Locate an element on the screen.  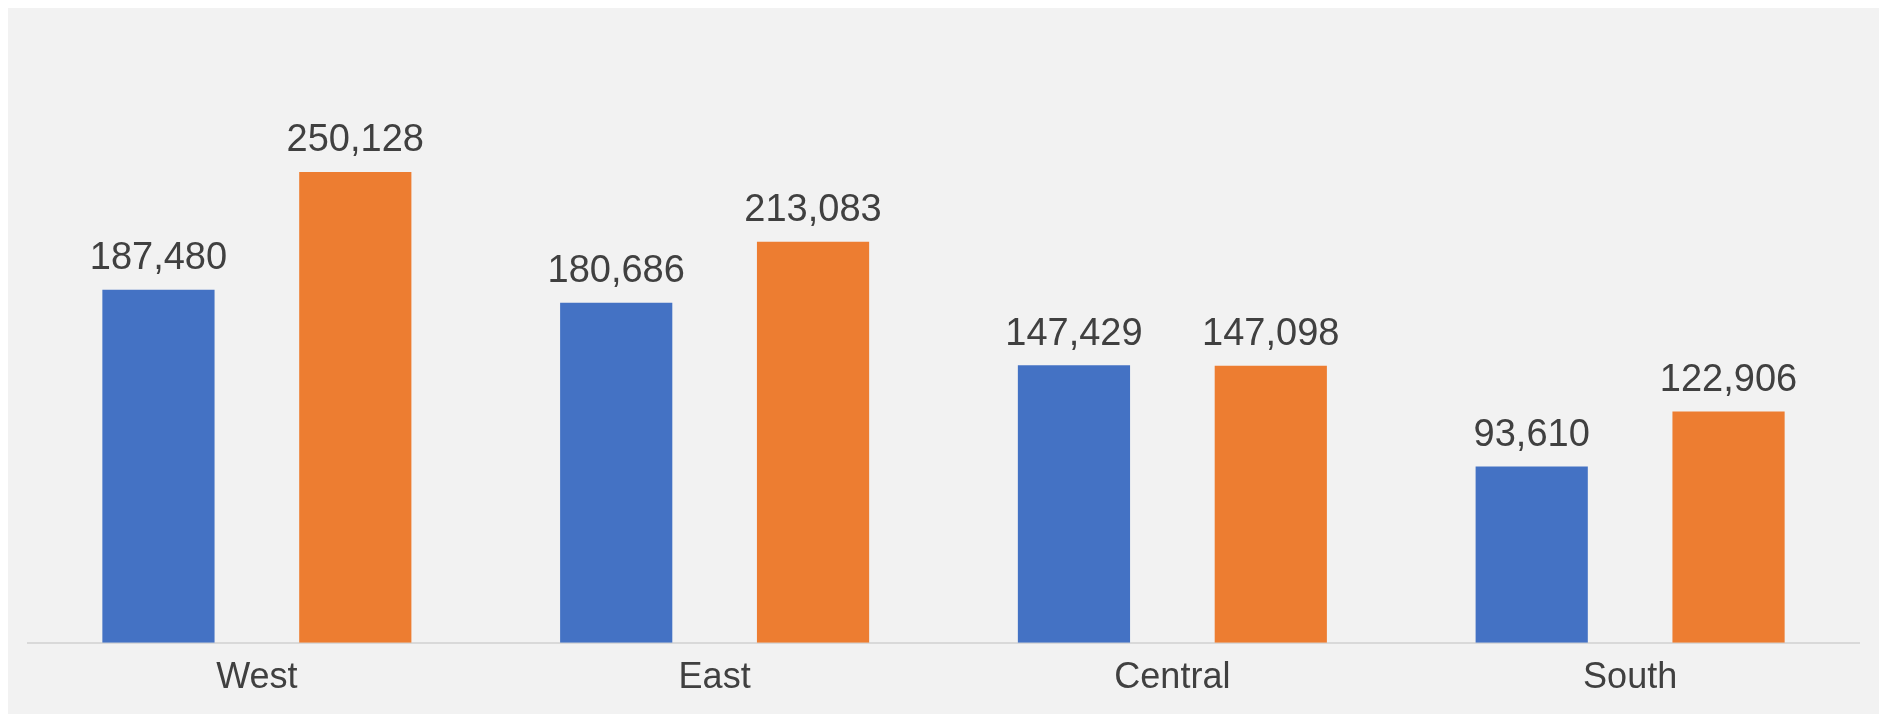
data-label: 187,480 is located at coordinates (158, 256).